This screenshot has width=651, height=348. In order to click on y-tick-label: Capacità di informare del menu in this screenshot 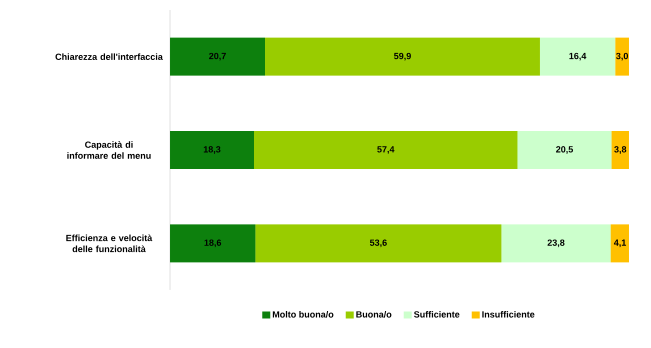, I will do `click(109, 150)`.